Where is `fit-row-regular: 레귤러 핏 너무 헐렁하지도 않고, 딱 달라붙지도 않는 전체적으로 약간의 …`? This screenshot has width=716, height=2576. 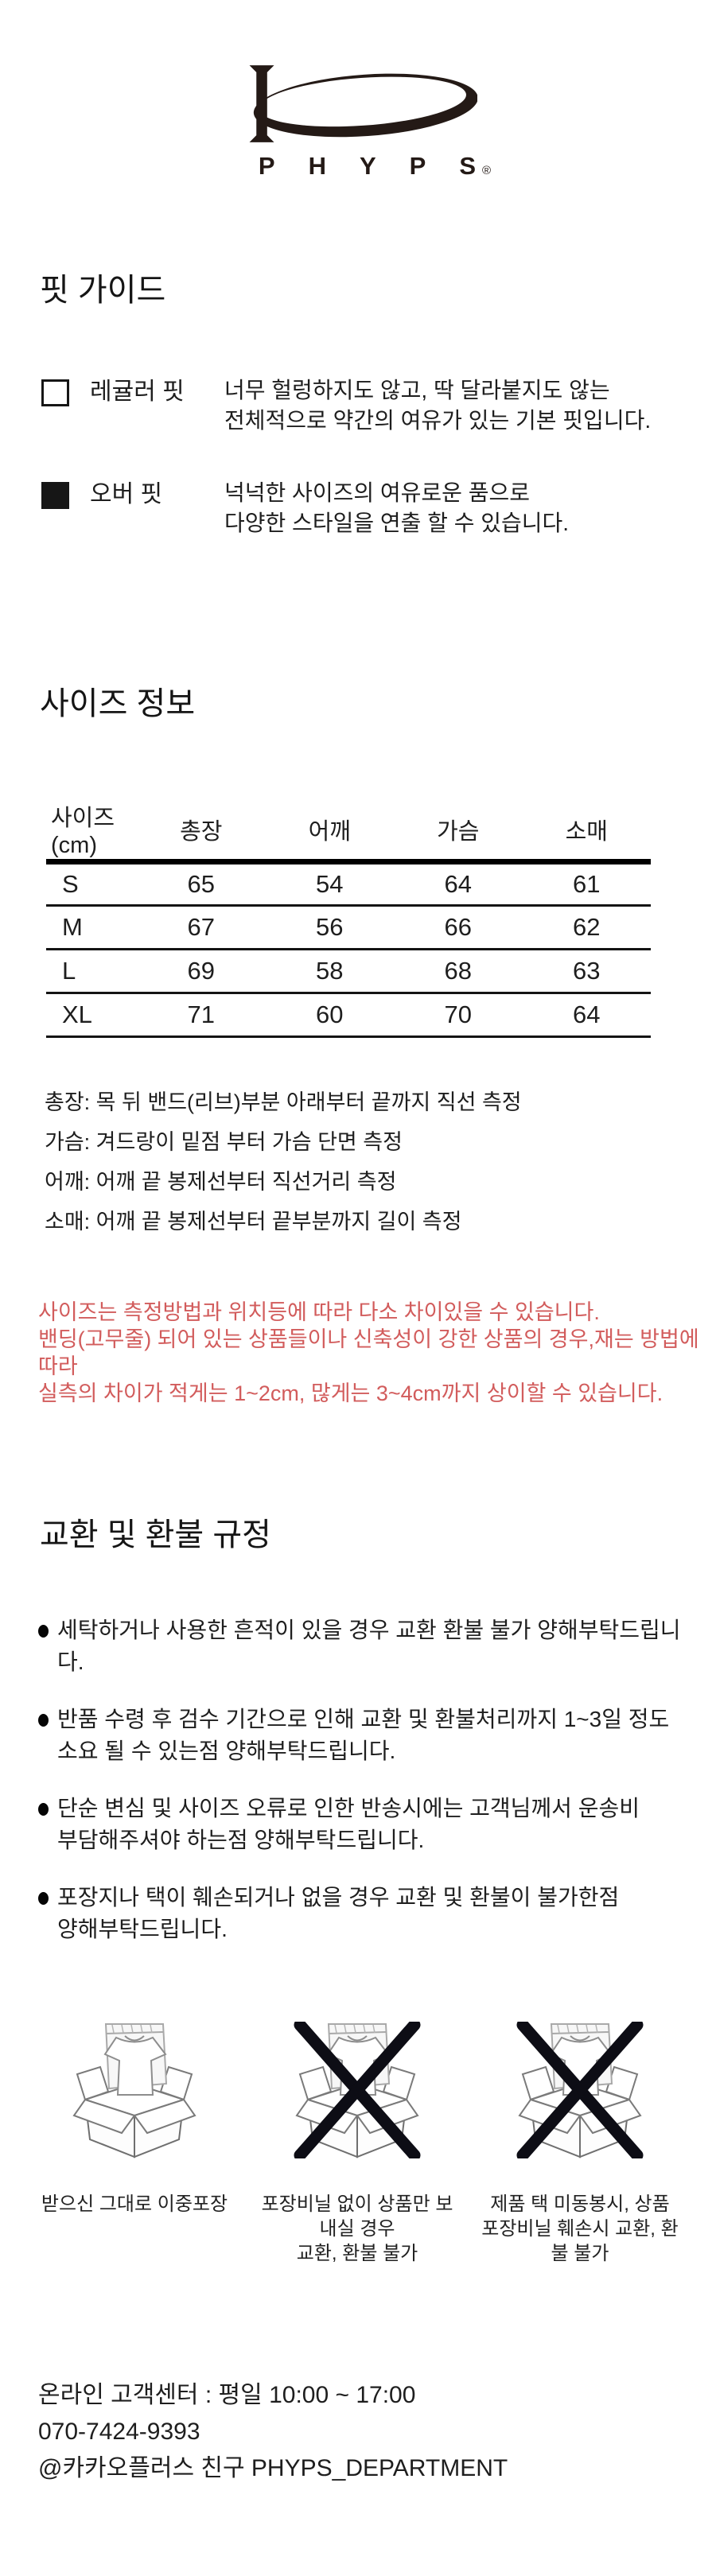 fit-row-regular: 레귤러 핏 너무 헐렁하지도 않고, 딱 달라붙지도 않는 전체적으로 약간의 … is located at coordinates (362, 405).